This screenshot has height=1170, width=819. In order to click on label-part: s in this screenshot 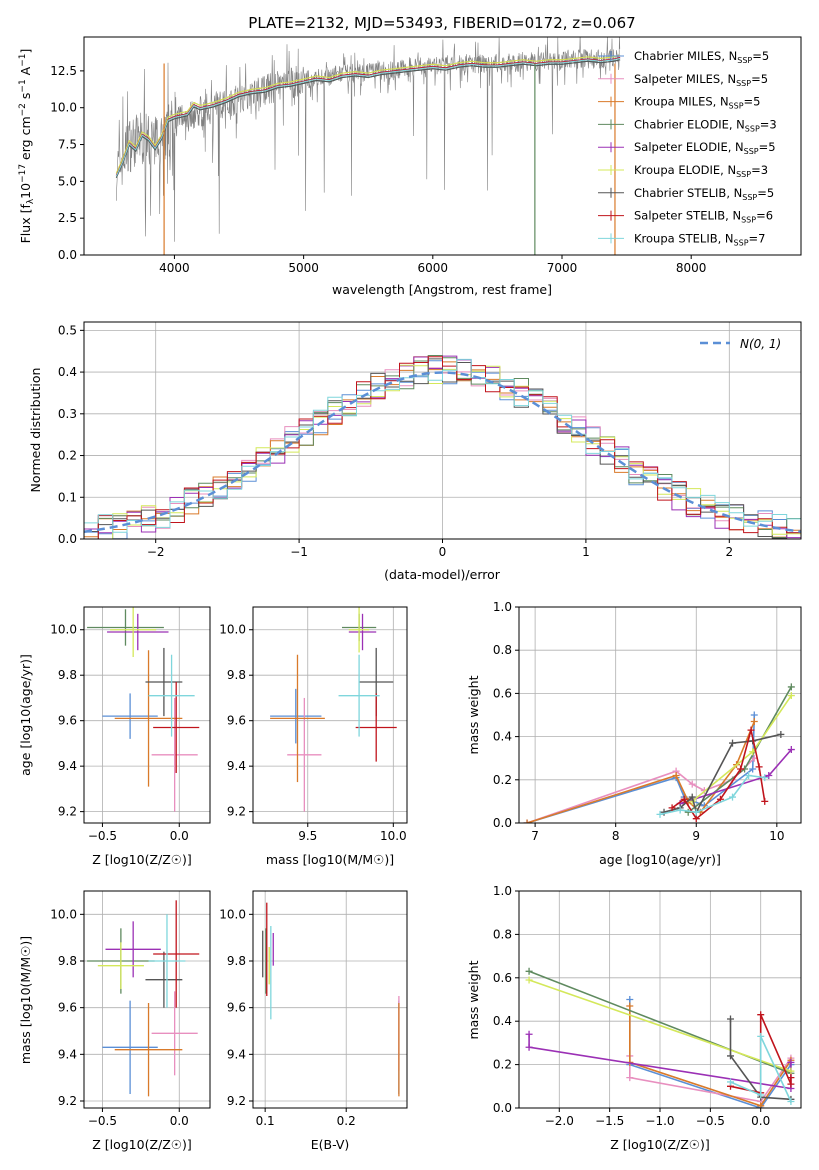, I will do `click(25, 98)`.